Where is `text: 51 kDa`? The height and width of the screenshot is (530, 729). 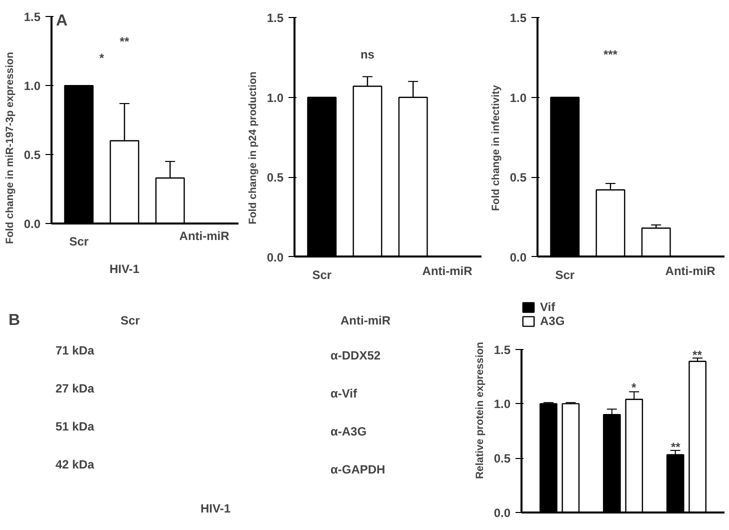 text: 51 kDa is located at coordinates (75, 427).